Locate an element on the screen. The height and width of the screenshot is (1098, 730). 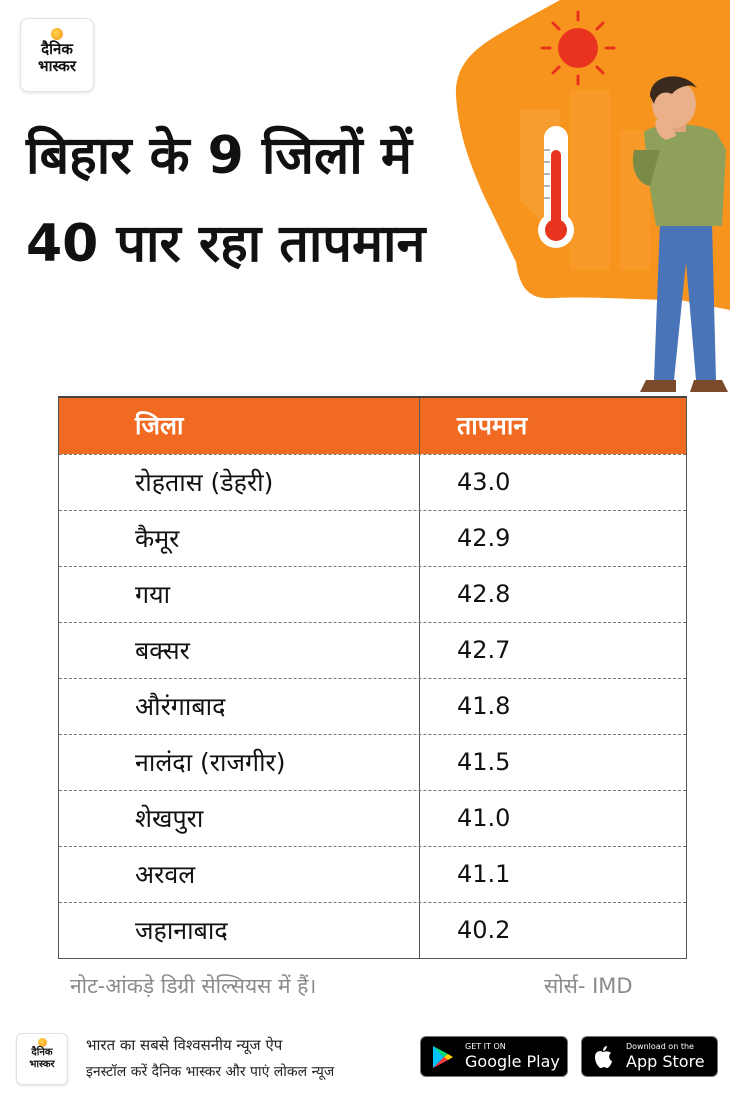
table-row: जहानाबाद 40.2 is located at coordinates (372, 930).